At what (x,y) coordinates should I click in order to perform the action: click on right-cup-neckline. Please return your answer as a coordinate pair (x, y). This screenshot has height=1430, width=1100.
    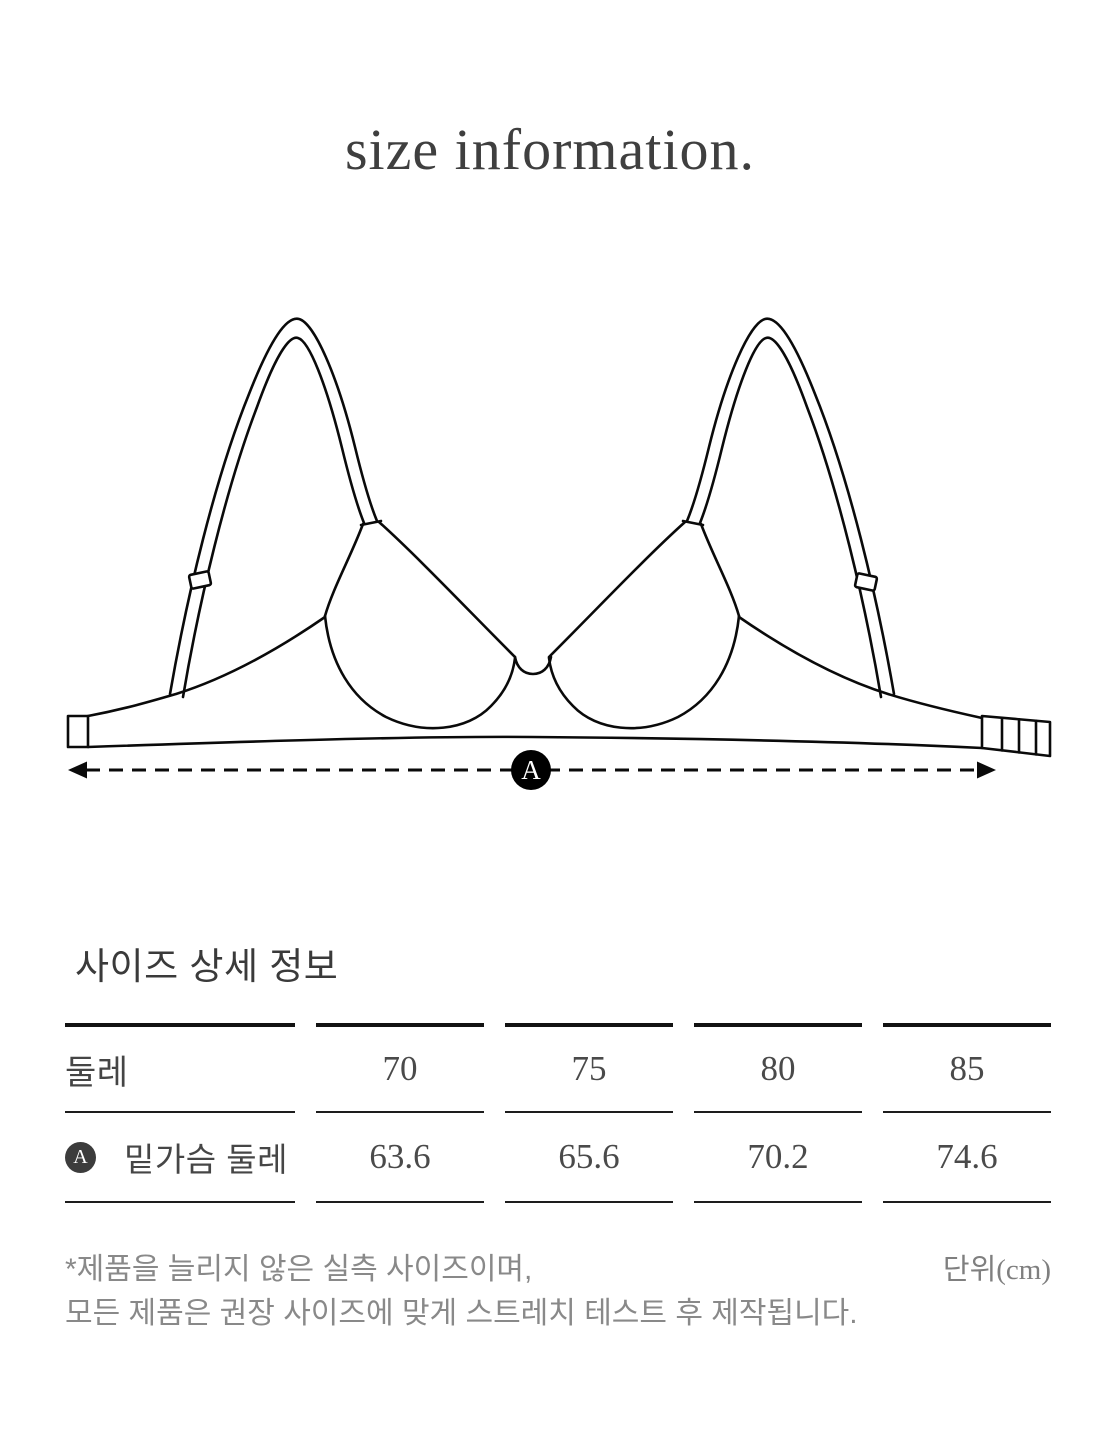
    Looking at the image, I should click on (617, 589).